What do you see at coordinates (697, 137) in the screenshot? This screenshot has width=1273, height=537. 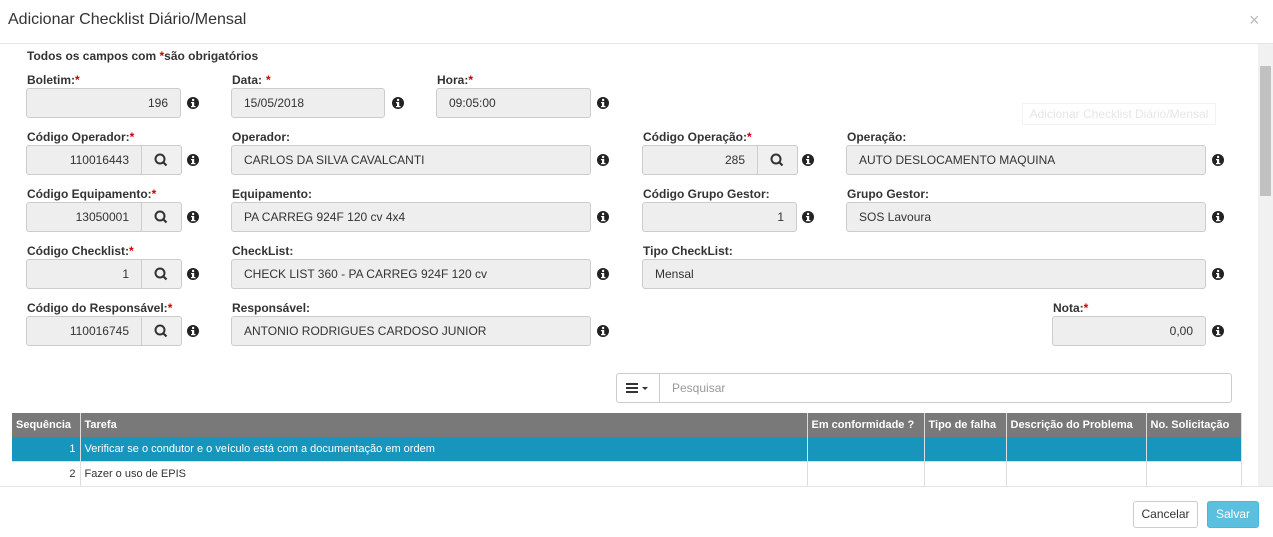 I see `field-label: Código Operação:*` at bounding box center [697, 137].